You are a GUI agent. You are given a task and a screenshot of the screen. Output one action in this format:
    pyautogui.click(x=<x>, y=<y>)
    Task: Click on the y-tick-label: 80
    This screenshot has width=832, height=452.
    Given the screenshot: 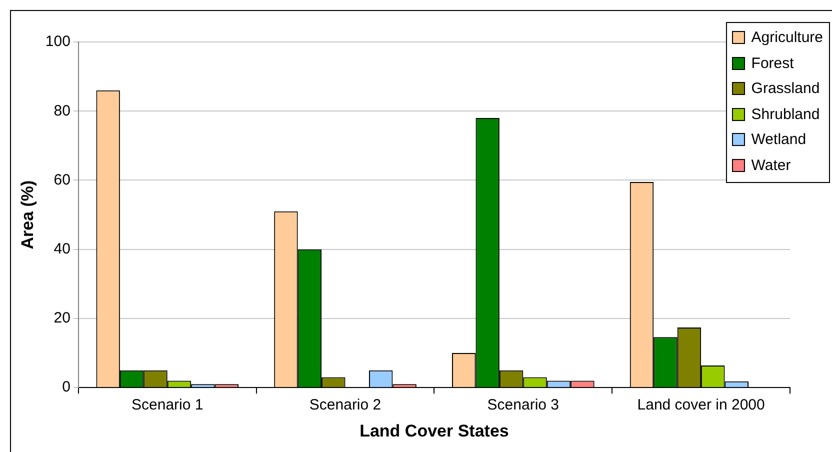 What is the action you would take?
    pyautogui.click(x=62, y=111)
    